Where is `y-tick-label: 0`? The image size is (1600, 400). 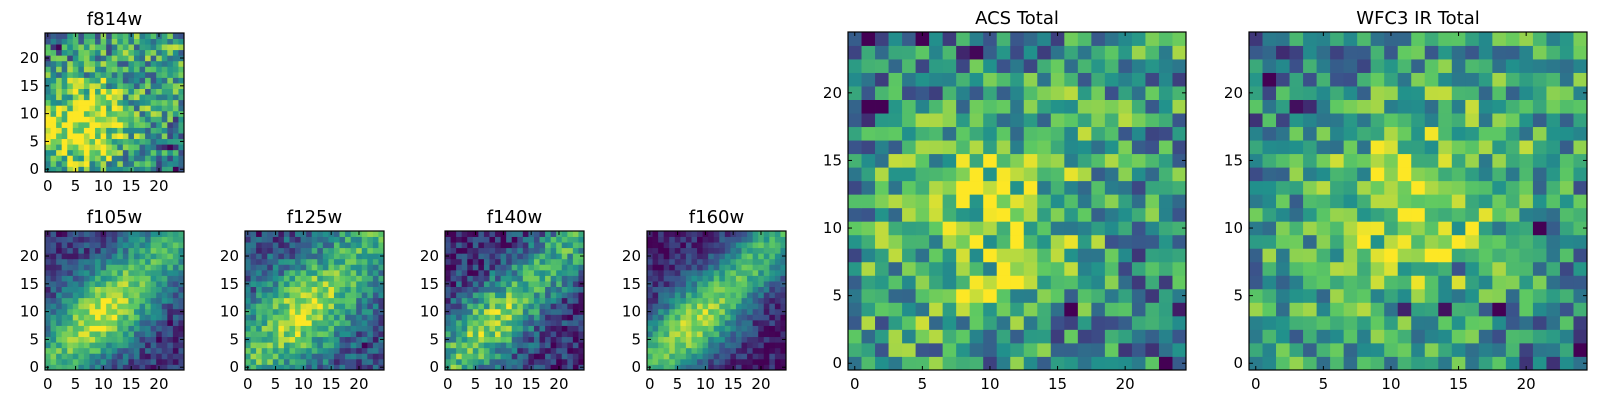 y-tick-label: 0 is located at coordinates (234, 367).